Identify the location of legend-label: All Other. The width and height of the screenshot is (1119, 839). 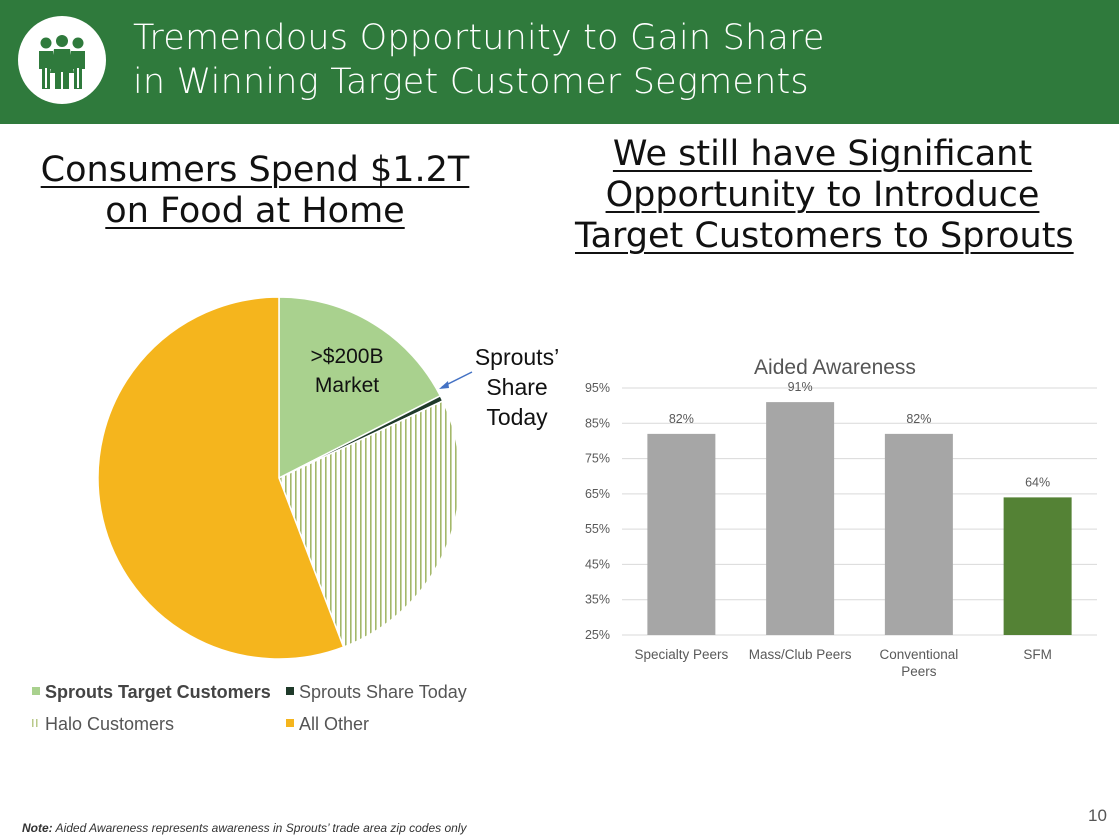
(334, 724).